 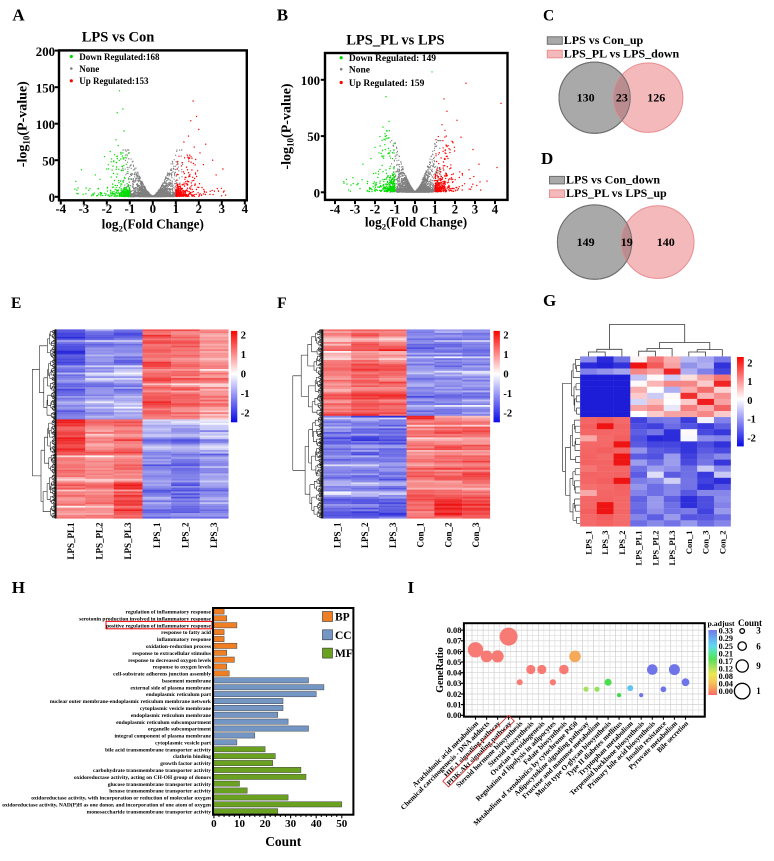 What do you see at coordinates (291, 824) in the screenshot?
I see `svg-text: 30` at bounding box center [291, 824].